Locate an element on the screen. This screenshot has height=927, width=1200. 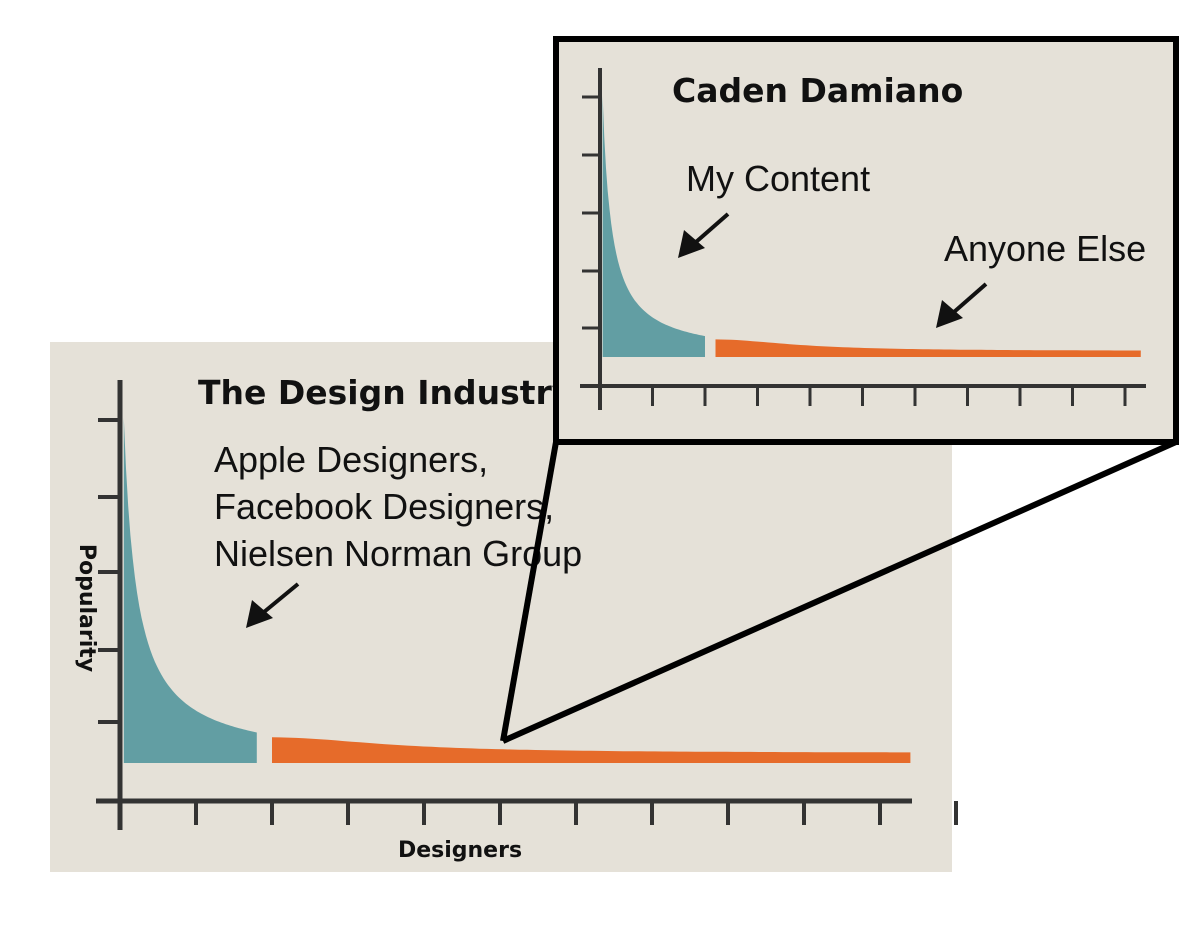
inset-head-arrow-icon is located at coordinates (704, 235).